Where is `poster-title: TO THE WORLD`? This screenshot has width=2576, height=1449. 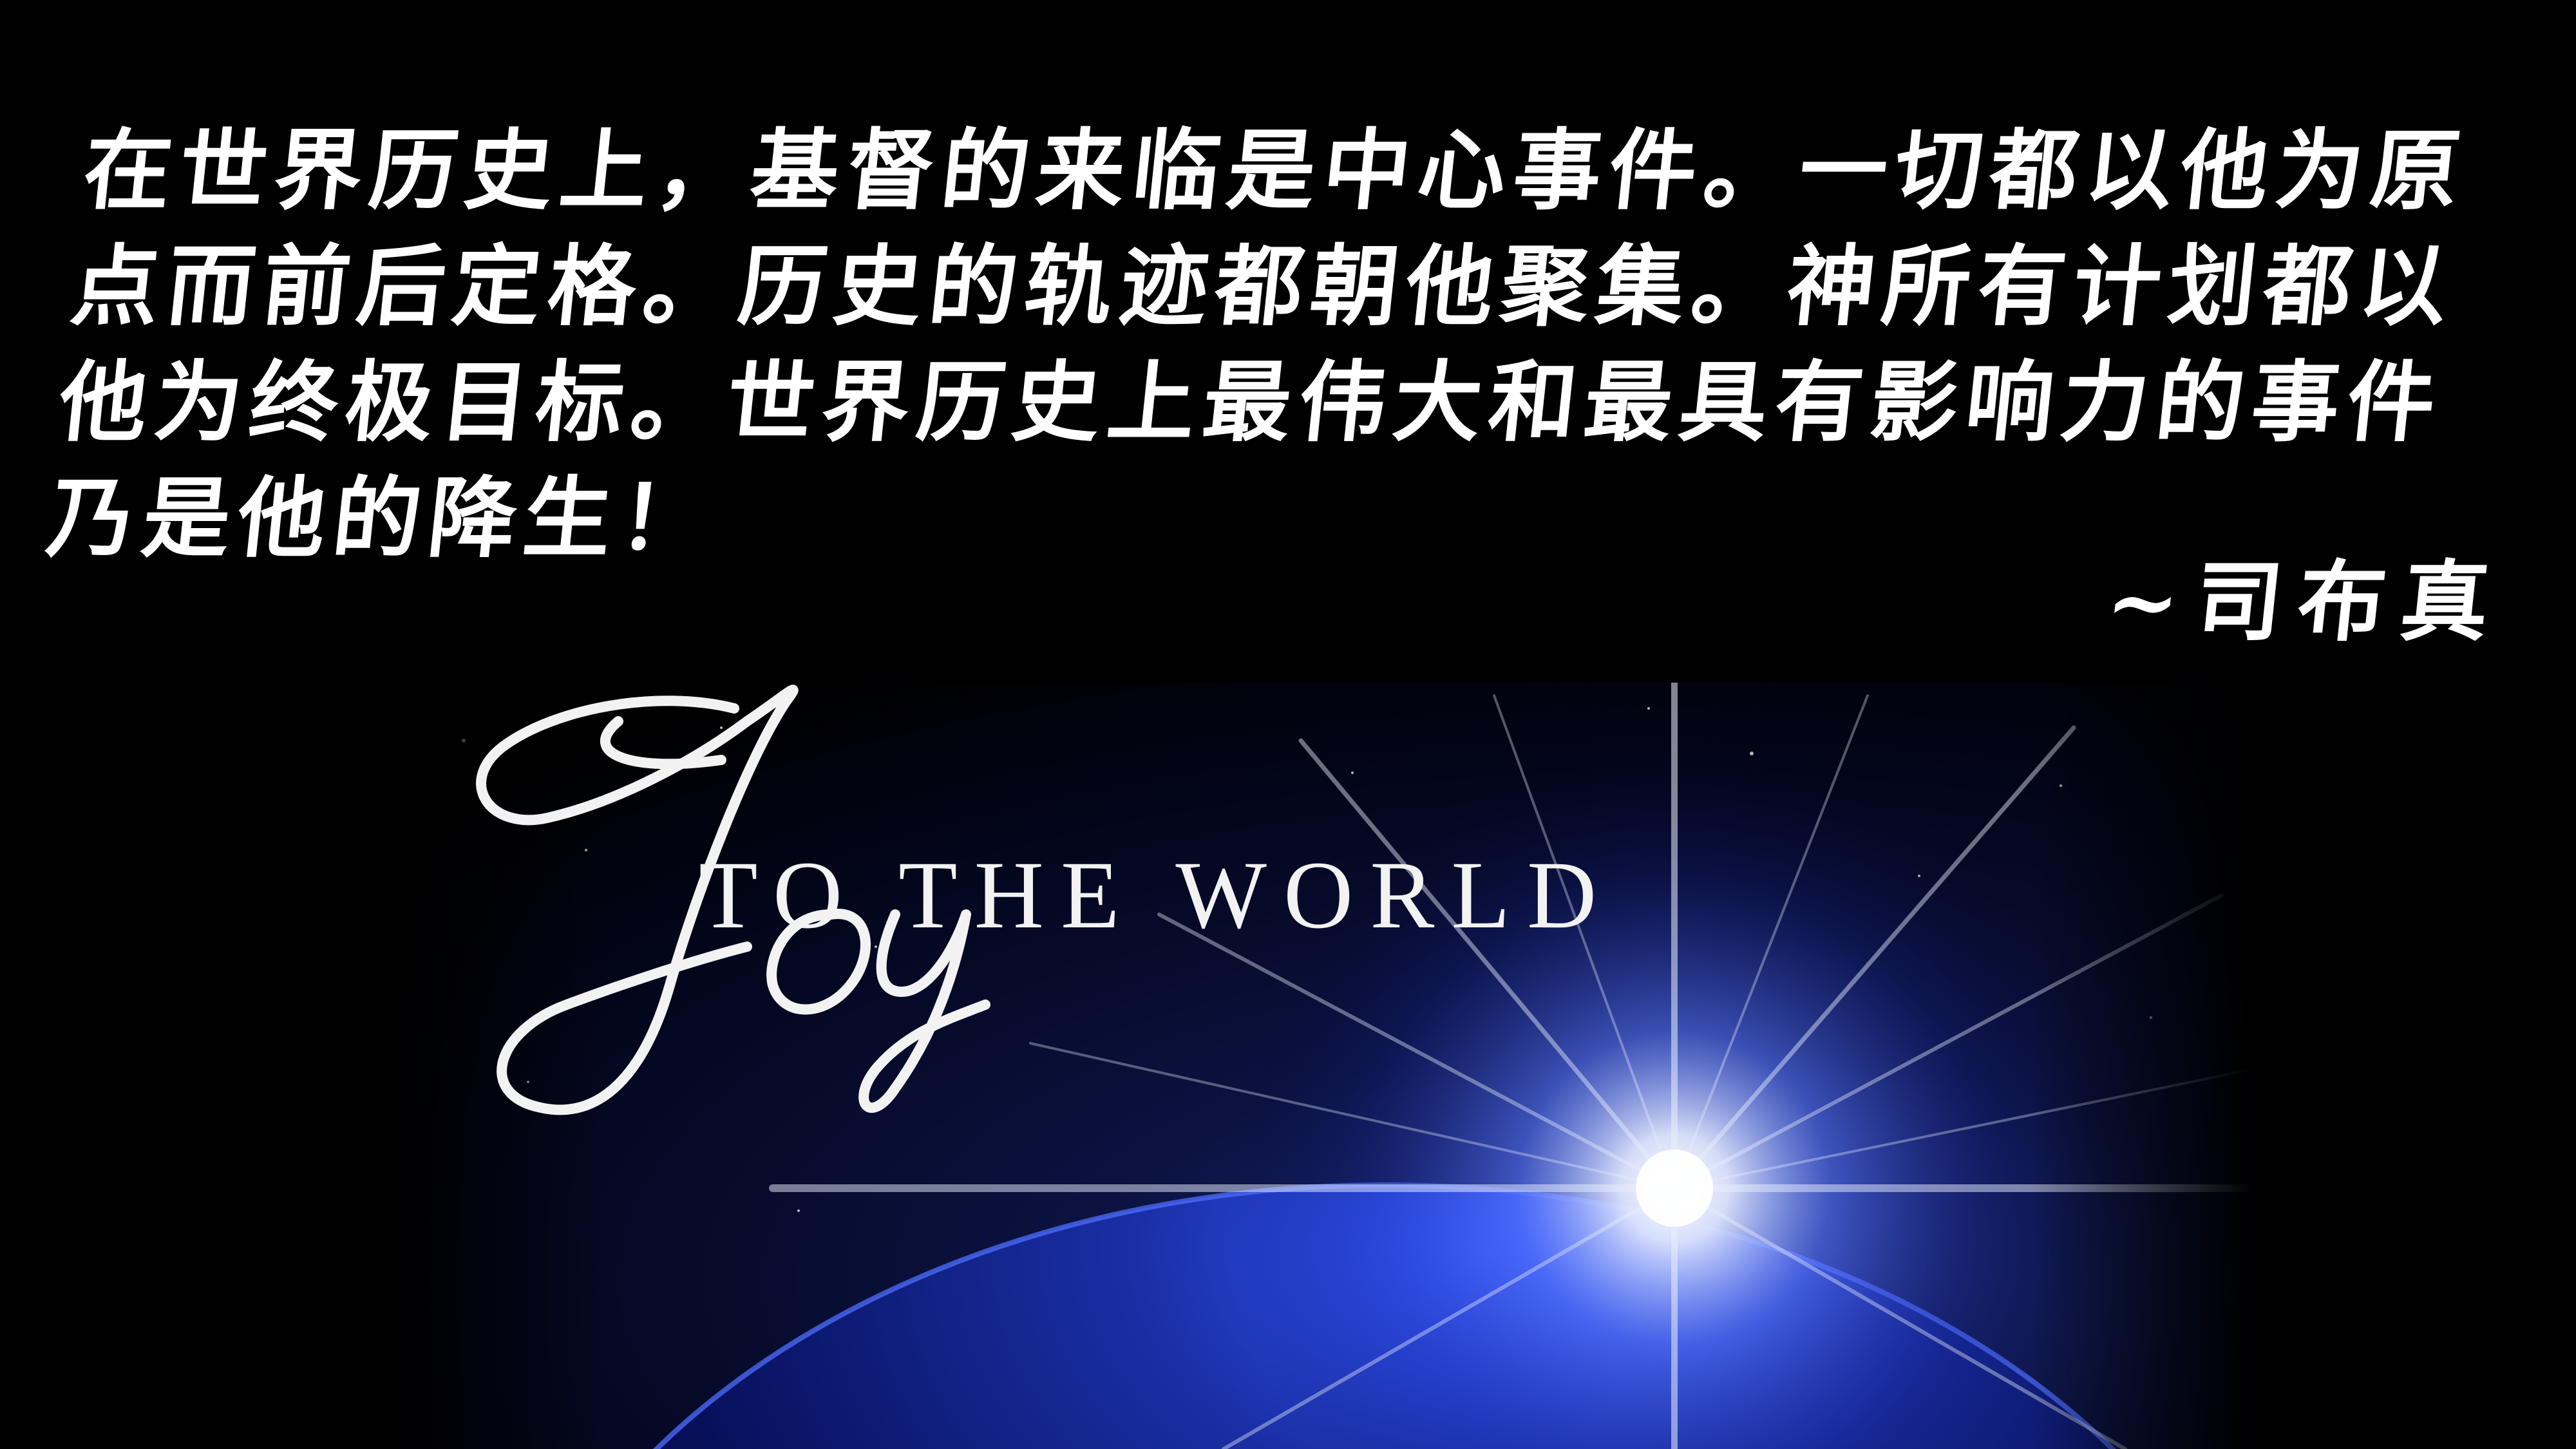 poster-title: TO THE WORLD is located at coordinates (1157, 895).